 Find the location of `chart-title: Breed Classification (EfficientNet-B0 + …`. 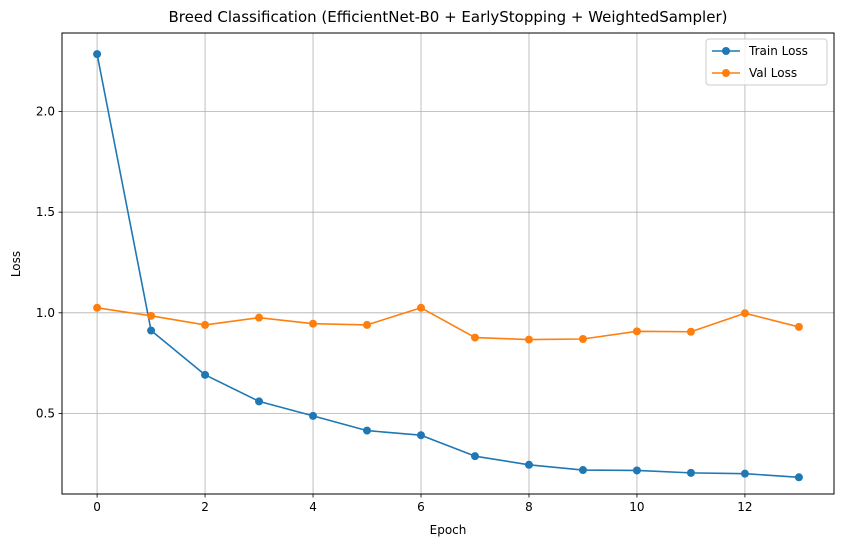

chart-title: Breed Classification (EfficientNet-B0 + … is located at coordinates (448, 17).